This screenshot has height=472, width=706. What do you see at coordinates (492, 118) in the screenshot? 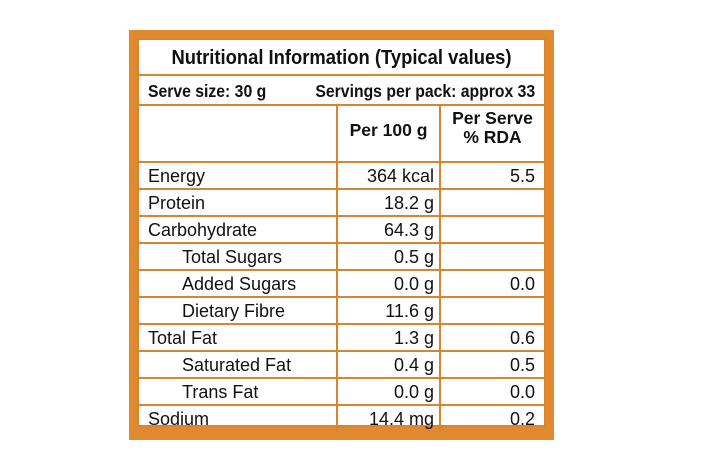
I see `per-serve-header-line1: Per Serve` at bounding box center [492, 118].